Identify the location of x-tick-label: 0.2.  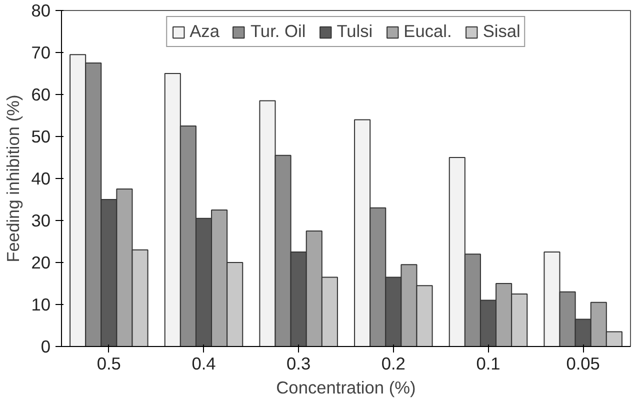
(393, 364).